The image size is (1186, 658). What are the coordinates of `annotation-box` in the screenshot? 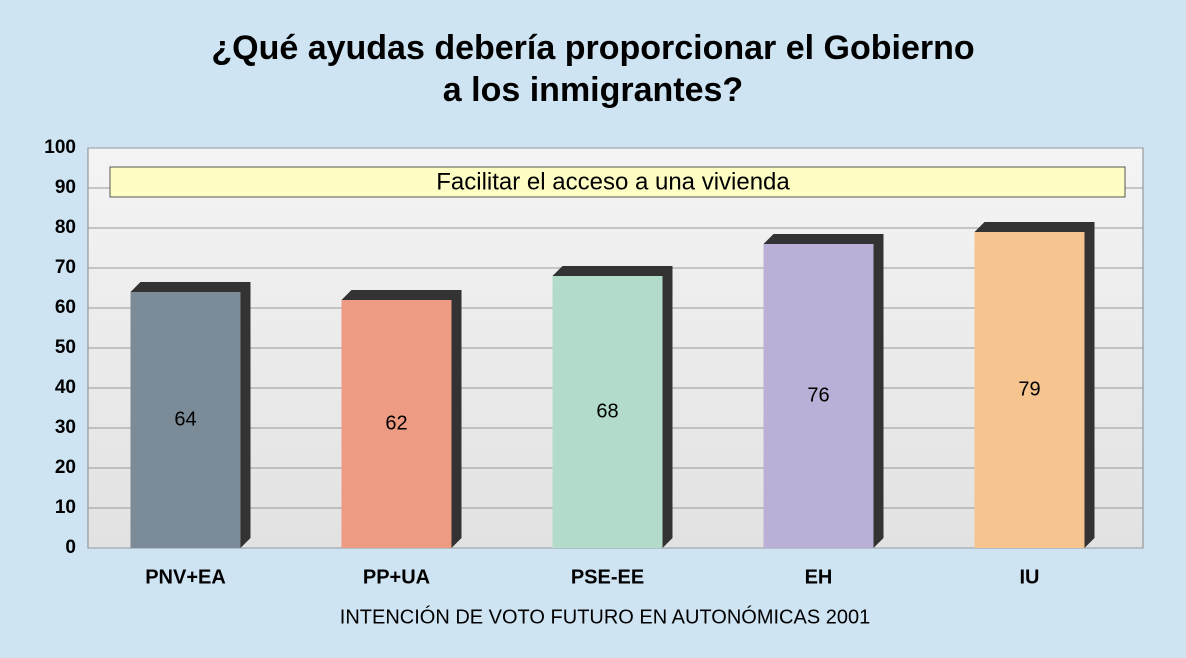 It's located at (617, 182).